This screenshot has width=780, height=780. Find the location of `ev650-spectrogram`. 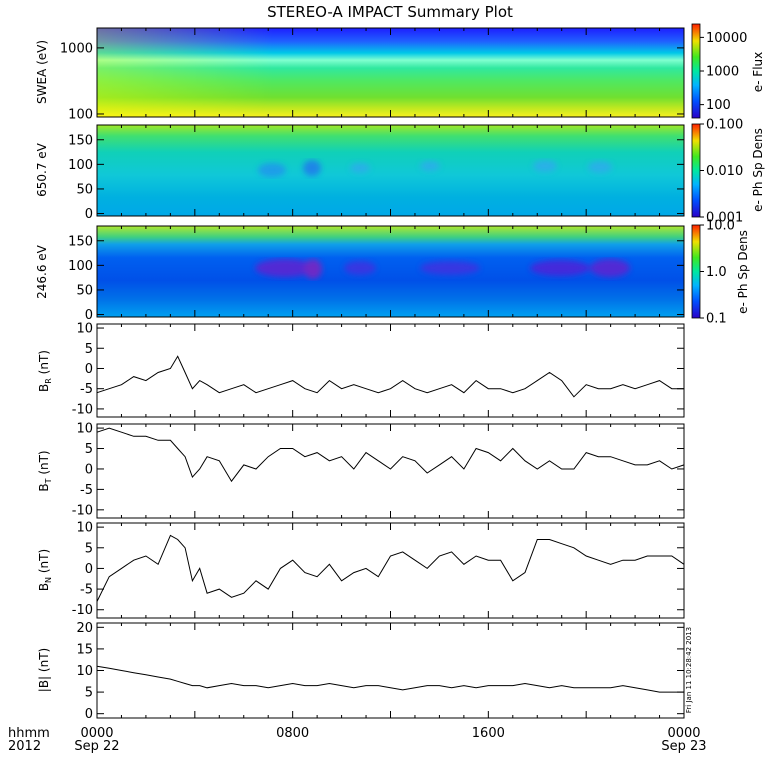

ev650-spectrogram is located at coordinates (390, 170).